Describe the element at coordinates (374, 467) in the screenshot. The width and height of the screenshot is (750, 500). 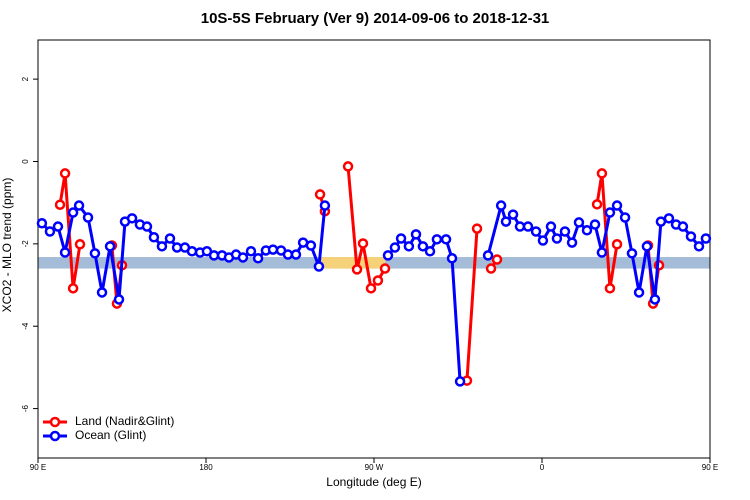
I see `x-tick-label: 90 W` at that location.